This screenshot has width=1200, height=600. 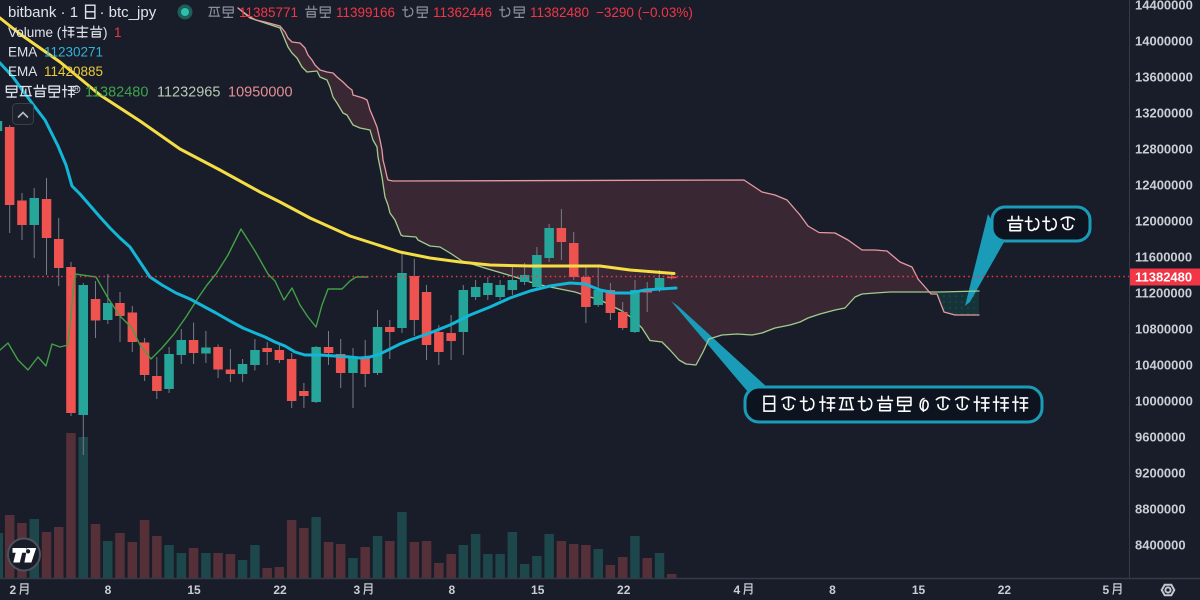 What do you see at coordinates (118, 32) in the screenshot?
I see `svg-text: 1` at bounding box center [118, 32].